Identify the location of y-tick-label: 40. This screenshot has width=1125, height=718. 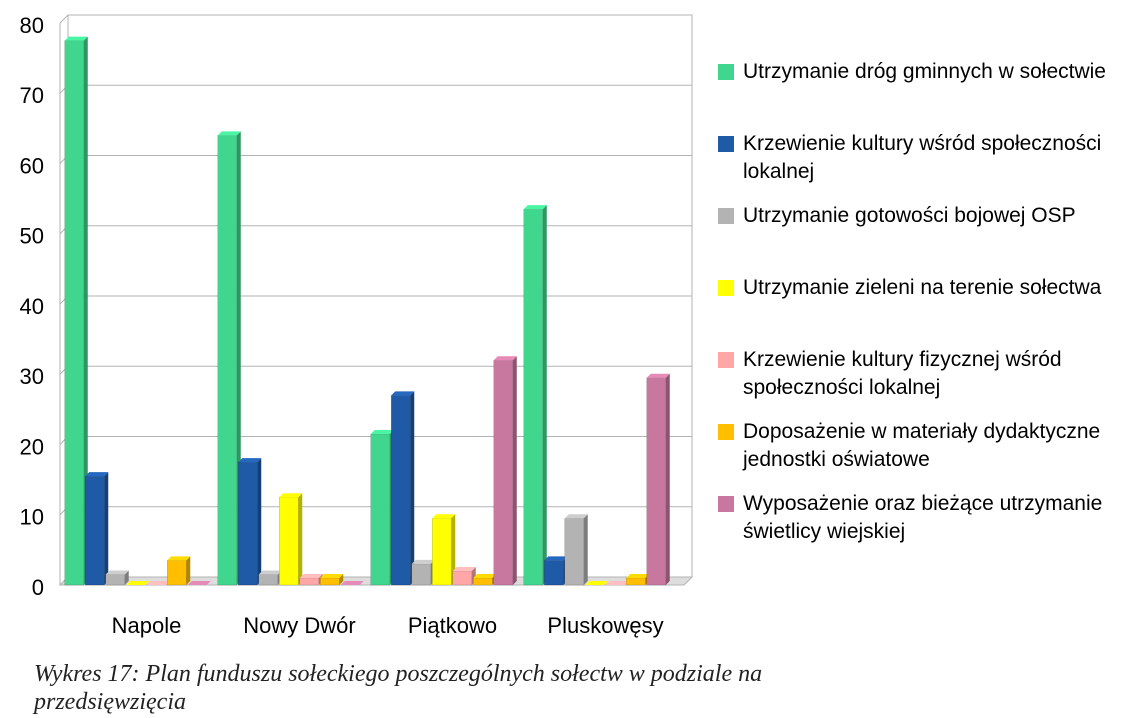
(32, 306).